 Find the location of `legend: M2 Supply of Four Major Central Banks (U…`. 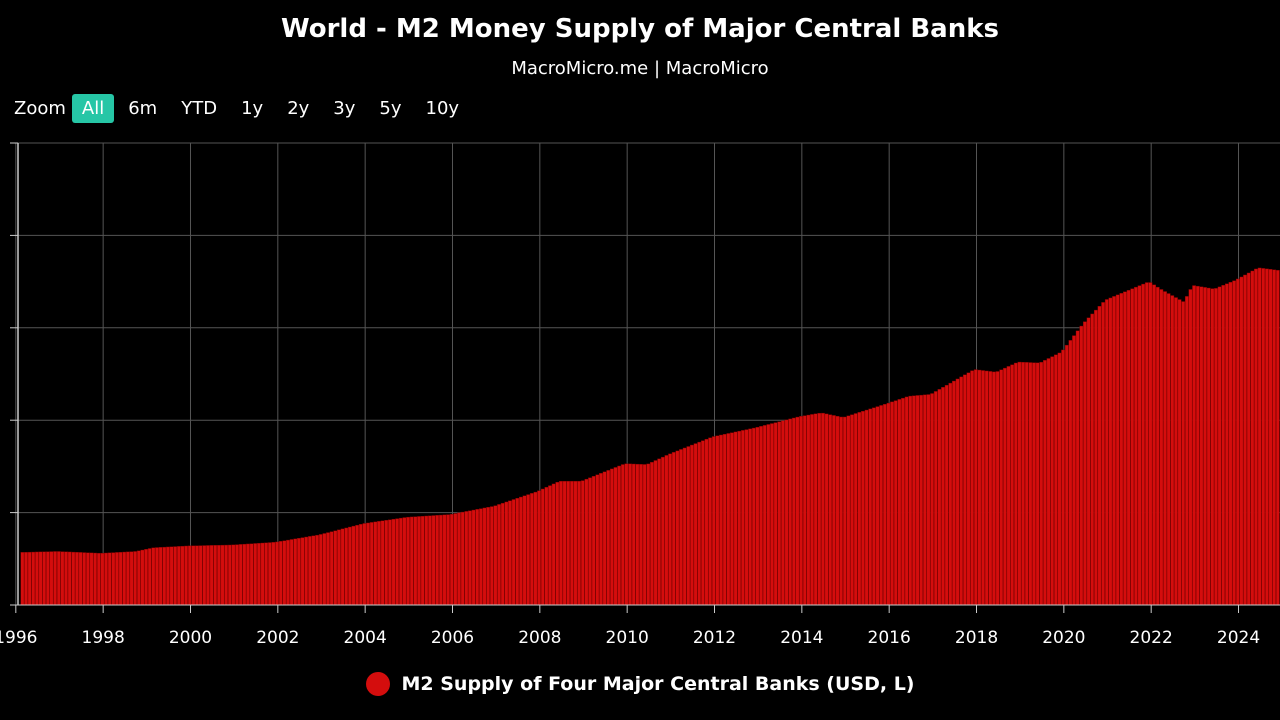

legend: M2 Supply of Four Major Central Banks (U… is located at coordinates (640, 684).